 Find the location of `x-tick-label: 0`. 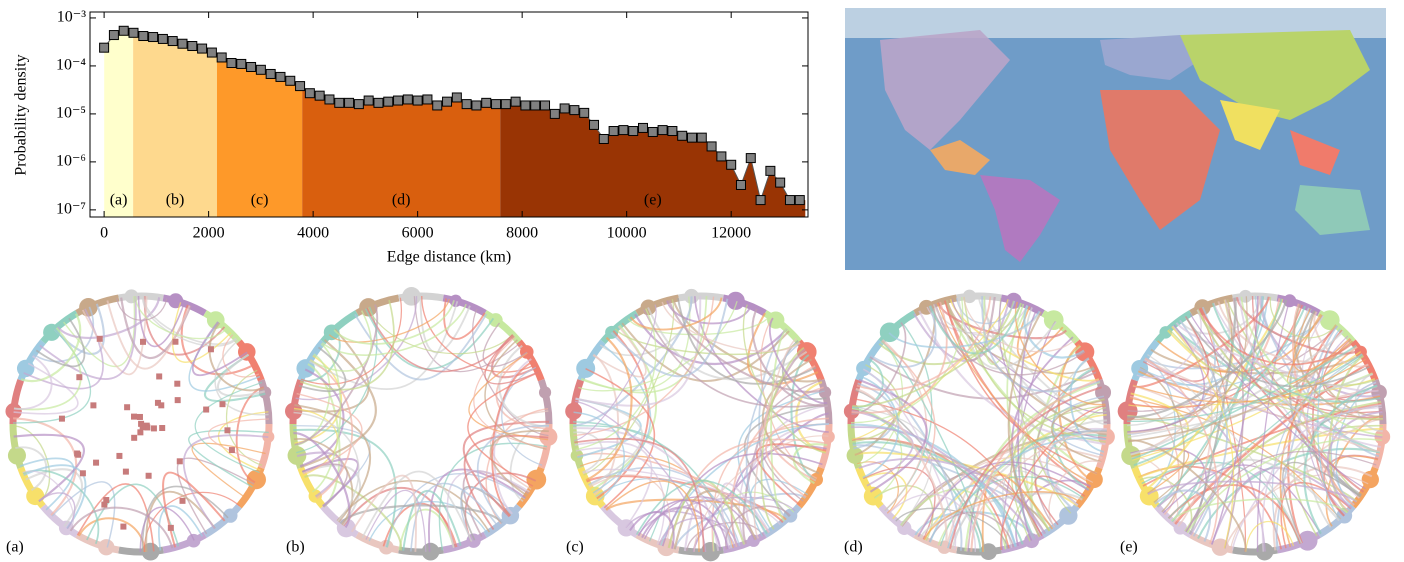

x-tick-label: 0 is located at coordinates (104, 233).